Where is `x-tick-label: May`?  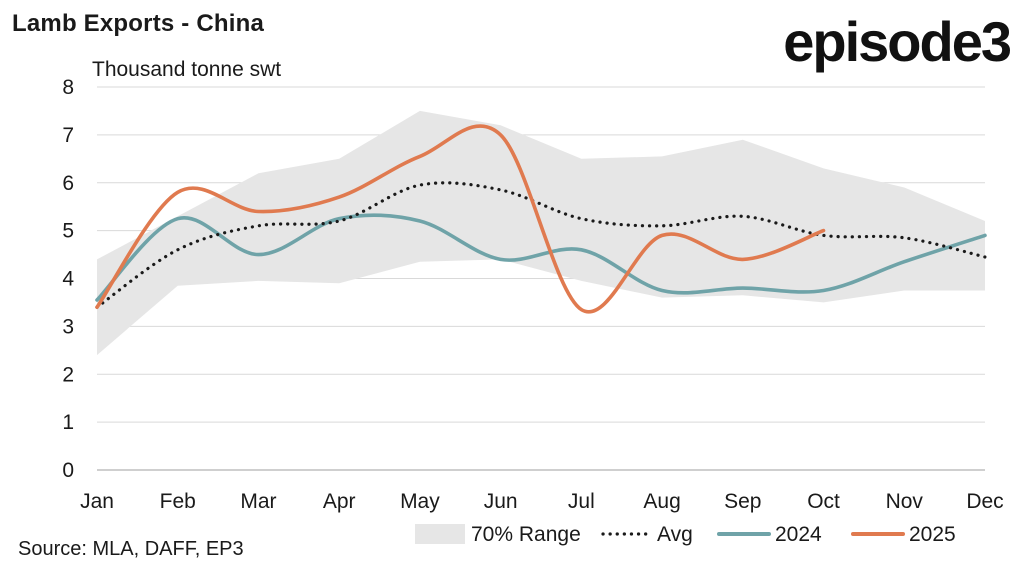 x-tick-label: May is located at coordinates (420, 501).